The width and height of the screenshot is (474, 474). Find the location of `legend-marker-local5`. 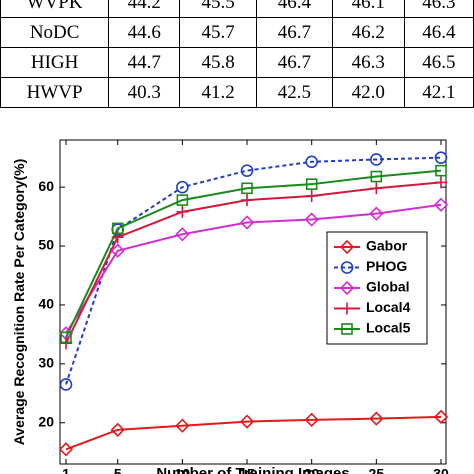

legend-marker-local5 is located at coordinates (347, 329).